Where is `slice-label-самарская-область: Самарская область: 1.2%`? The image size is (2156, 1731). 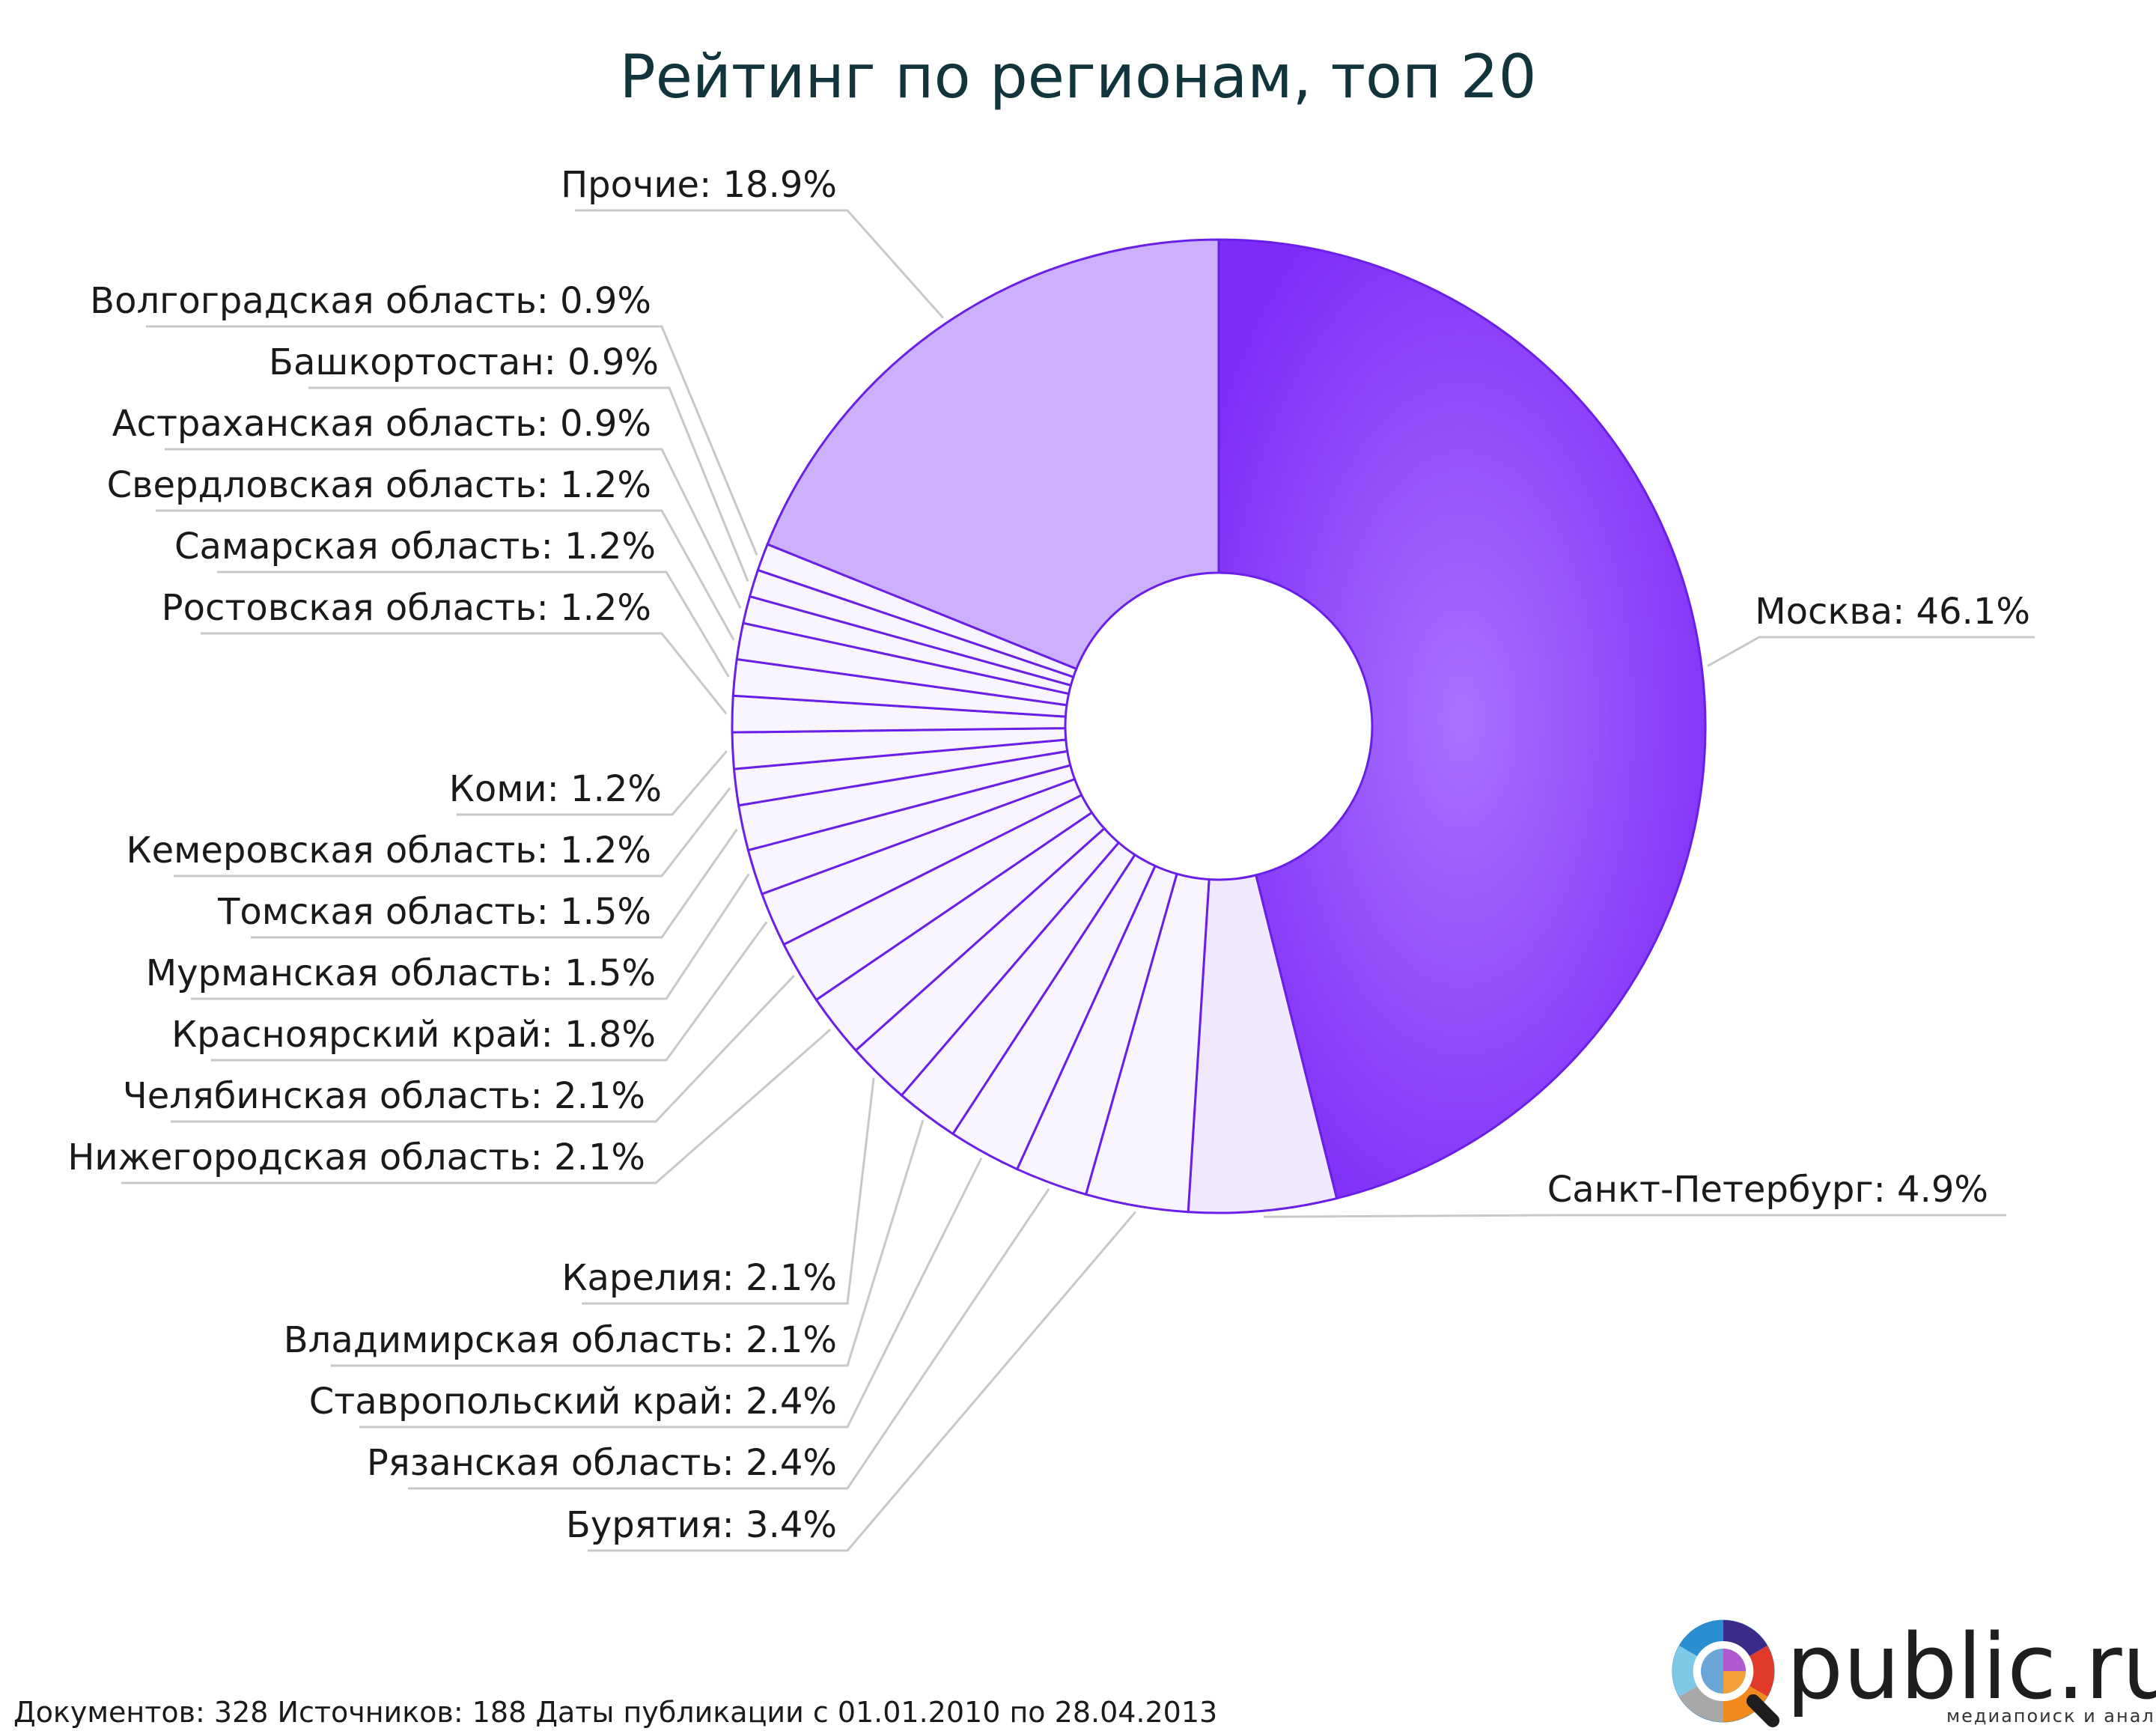
slice-label-самарская-область: Самарская область: 1.2% is located at coordinates (415, 547).